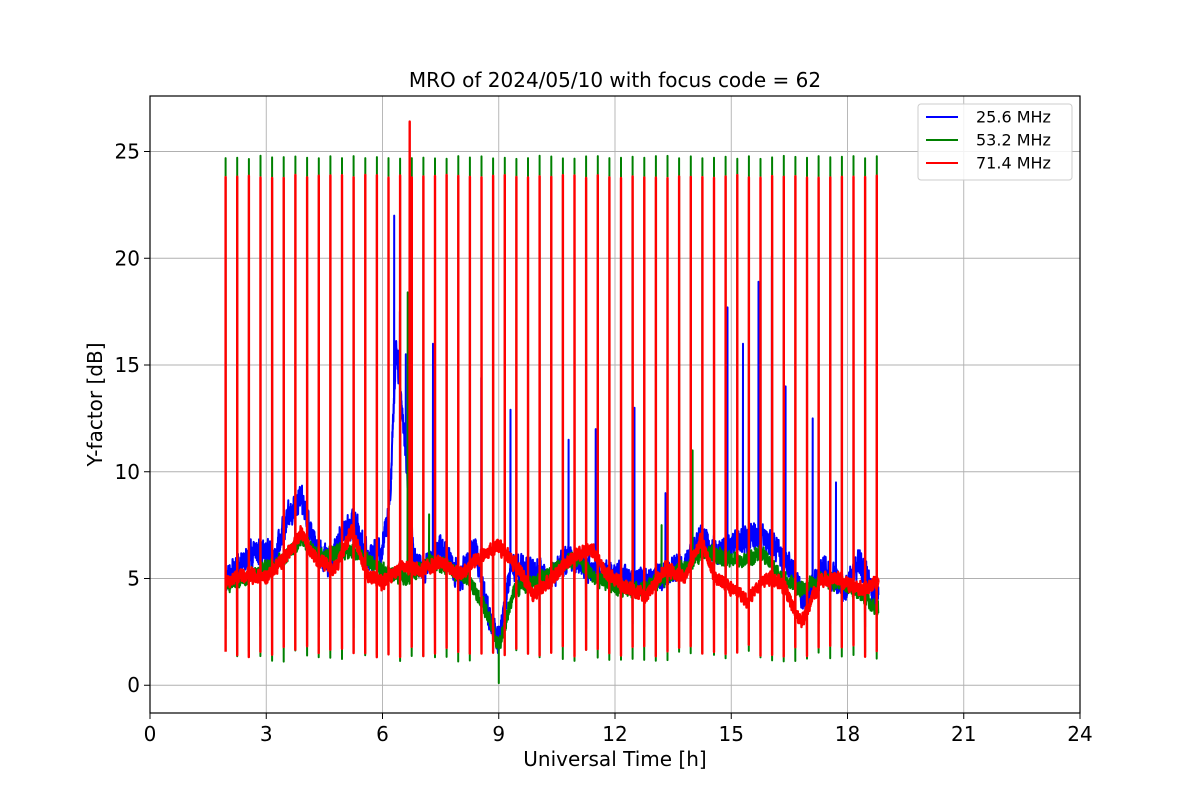 This screenshot has width=1200, height=800. What do you see at coordinates (963, 734) in the screenshot?
I see `x-tick-label: 21` at bounding box center [963, 734].